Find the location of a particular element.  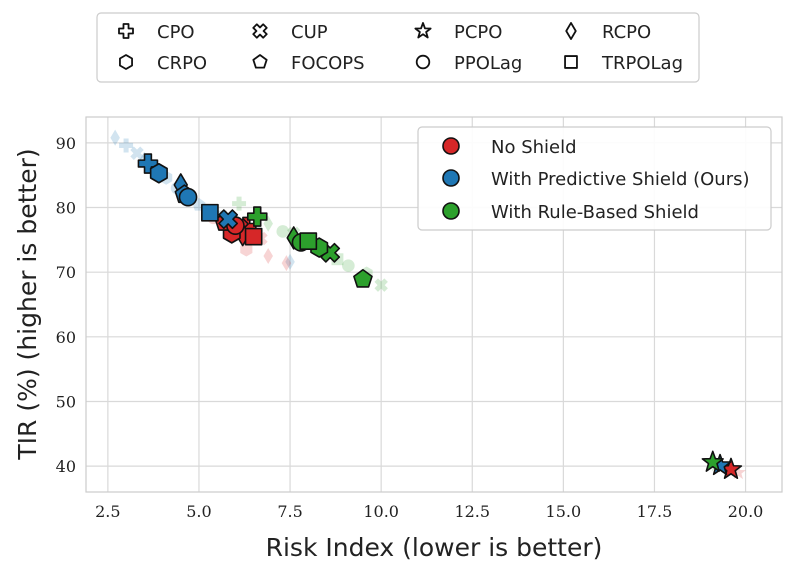

cpo-marker-icon is located at coordinates (126, 31).